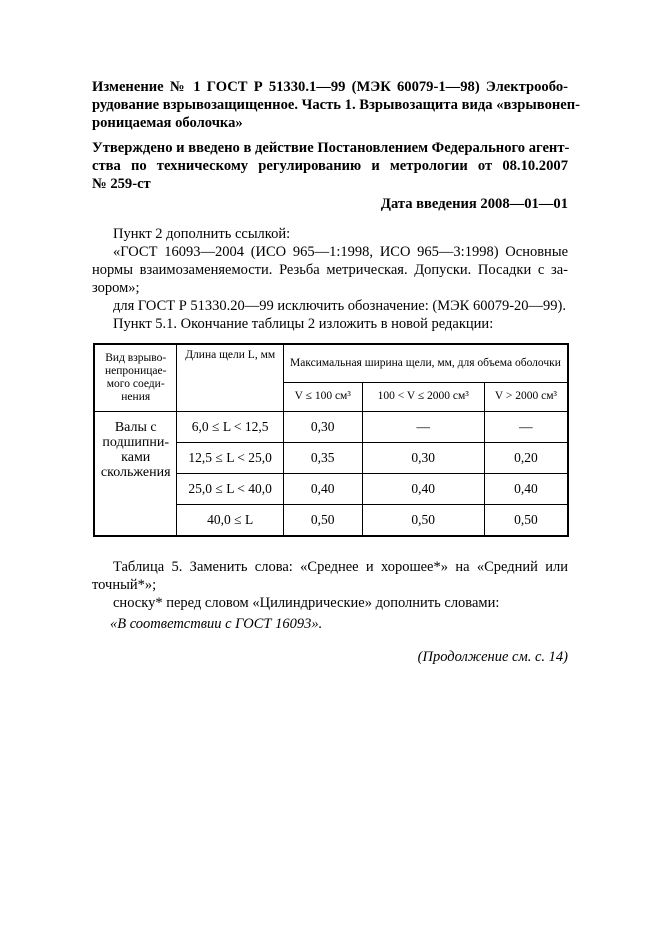 The height and width of the screenshot is (936, 661). I want to click on value-cell: 0,35, so click(322, 457).